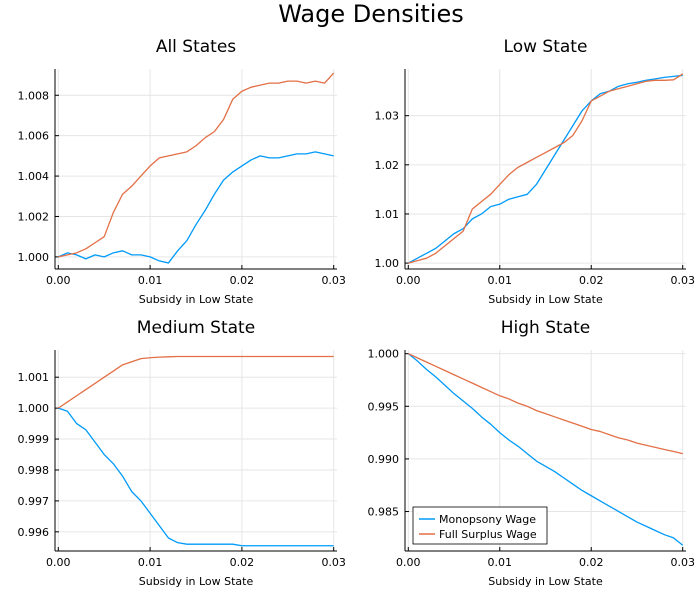  Describe the element at coordinates (384, 406) in the screenshot. I see `y-tick-label: 0.995` at that location.